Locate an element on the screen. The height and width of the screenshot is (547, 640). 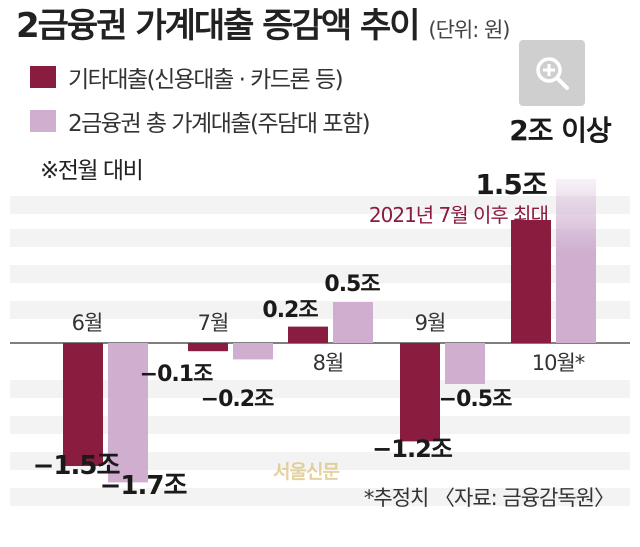
month-label-5: 10월* is located at coordinates (558, 363).